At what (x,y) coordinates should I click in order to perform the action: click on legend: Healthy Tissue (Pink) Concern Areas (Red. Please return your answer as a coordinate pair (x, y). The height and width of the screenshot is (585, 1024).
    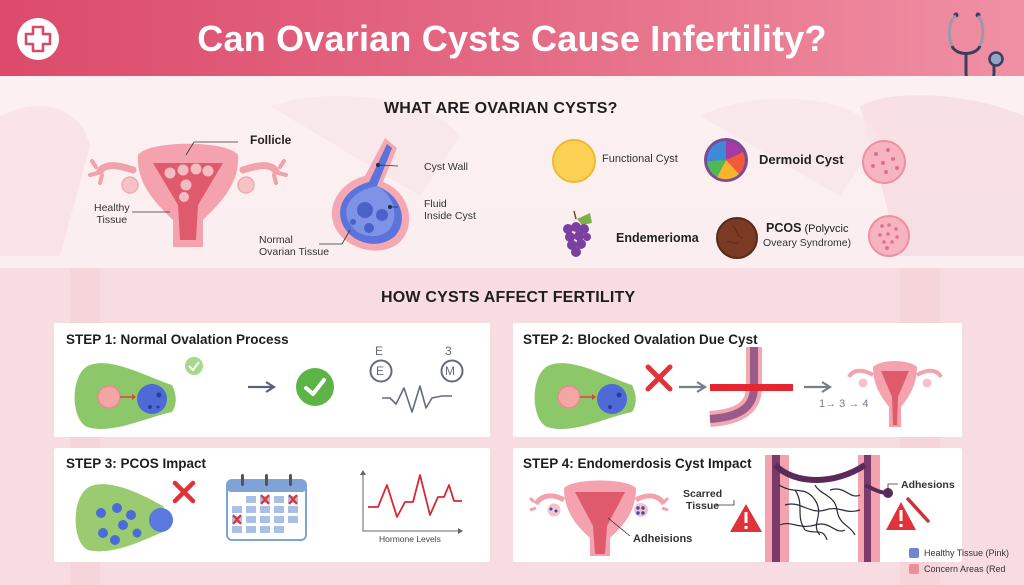
    Looking at the image, I should click on (959, 561).